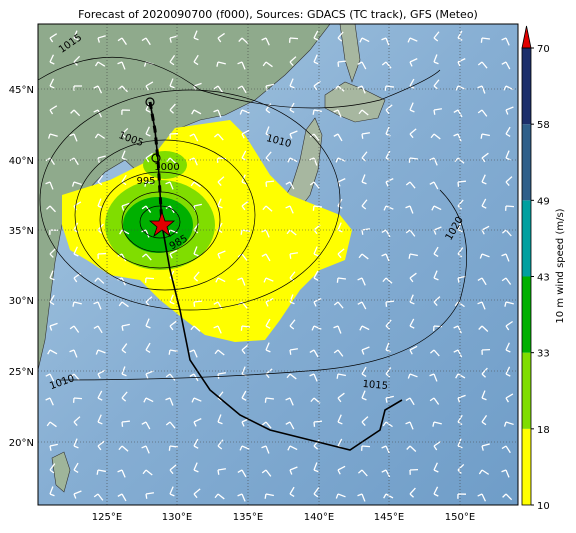 The width and height of the screenshot is (576, 533). Describe the element at coordinates (145, 181) in the screenshot. I see `isobar-label: 995` at that location.